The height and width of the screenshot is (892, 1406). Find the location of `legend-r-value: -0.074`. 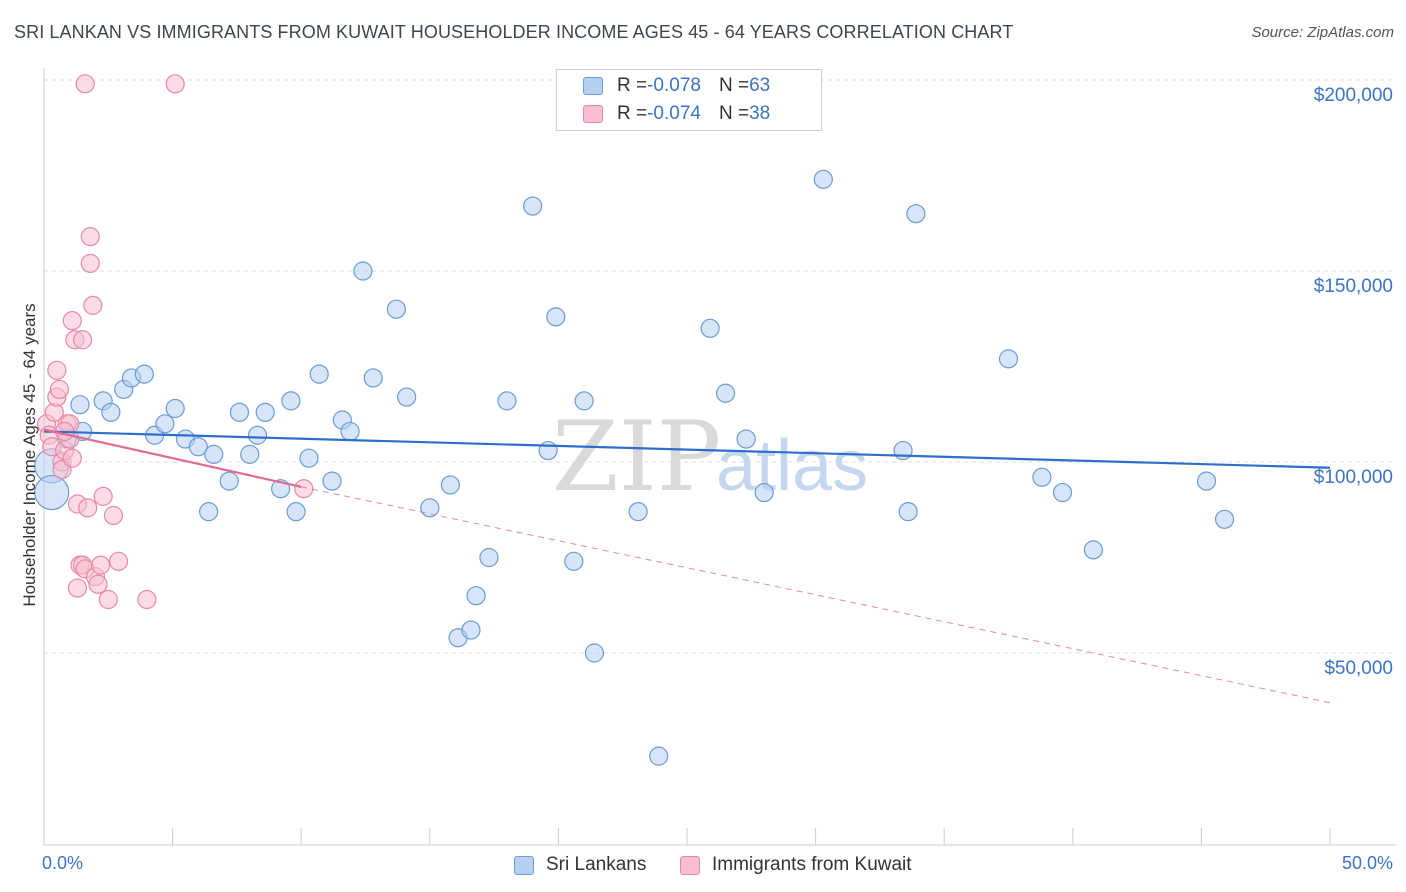

legend-r-value: -0.074 is located at coordinates (674, 113).